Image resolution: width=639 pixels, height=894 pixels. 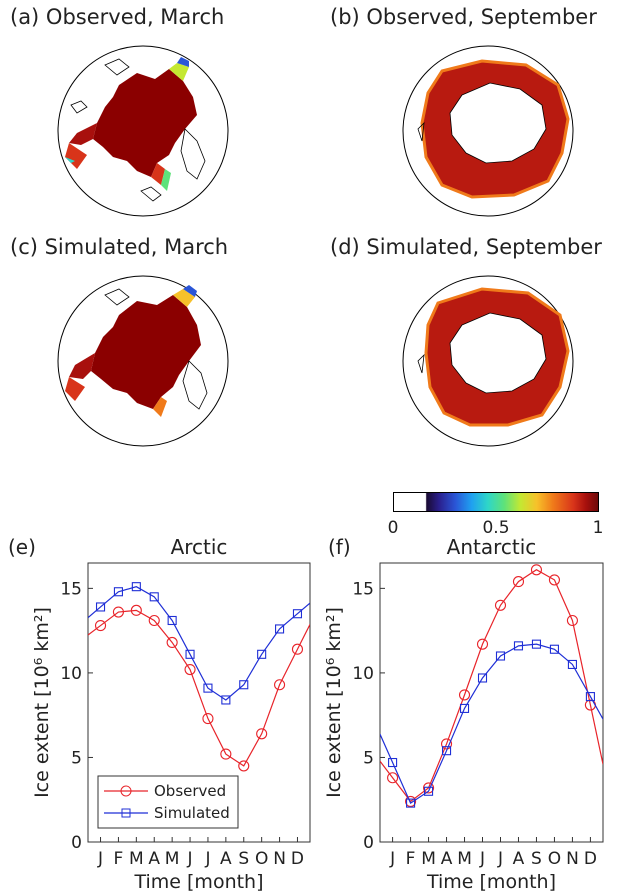 What do you see at coordinates (491, 882) in the screenshot?
I see `antarctic-xlabel: Time [month]` at bounding box center [491, 882].